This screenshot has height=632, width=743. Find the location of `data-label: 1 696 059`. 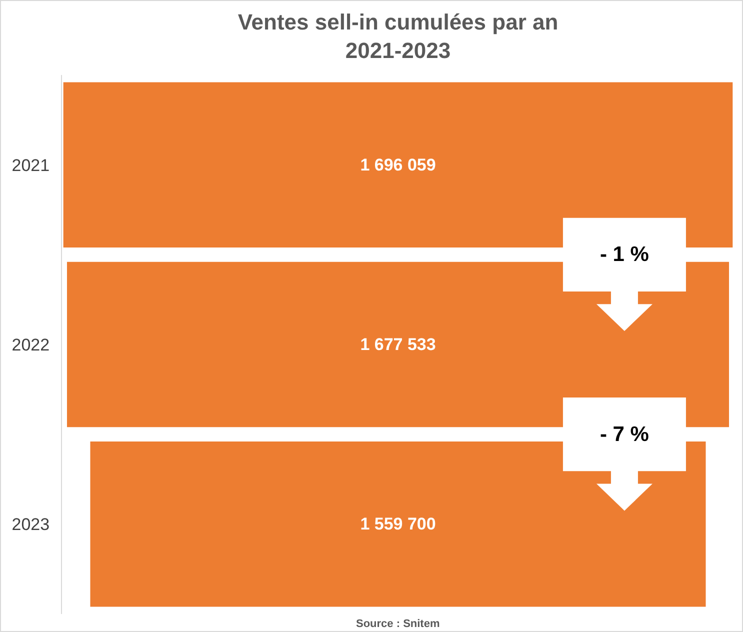

data-label: 1 696 059 is located at coordinates (398, 164).